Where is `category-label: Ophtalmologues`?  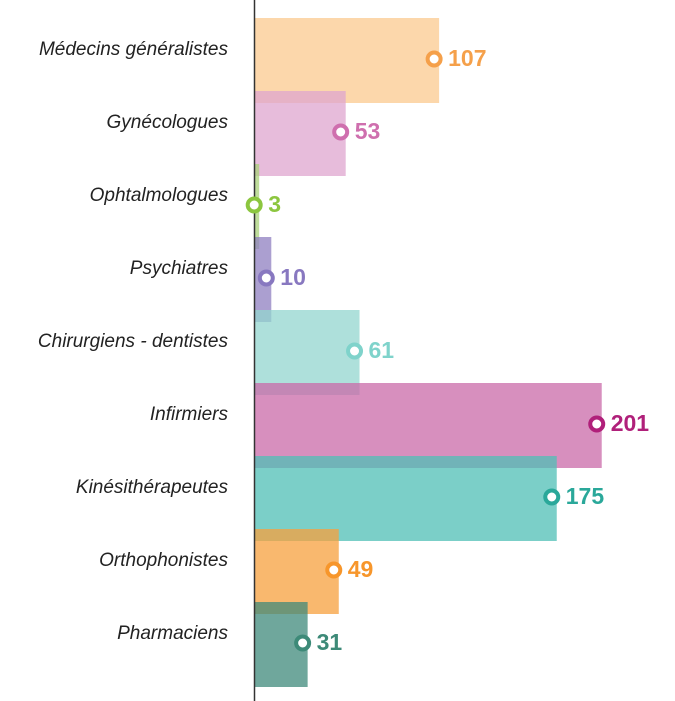
category-label: Ophtalmologues is located at coordinates (159, 195).